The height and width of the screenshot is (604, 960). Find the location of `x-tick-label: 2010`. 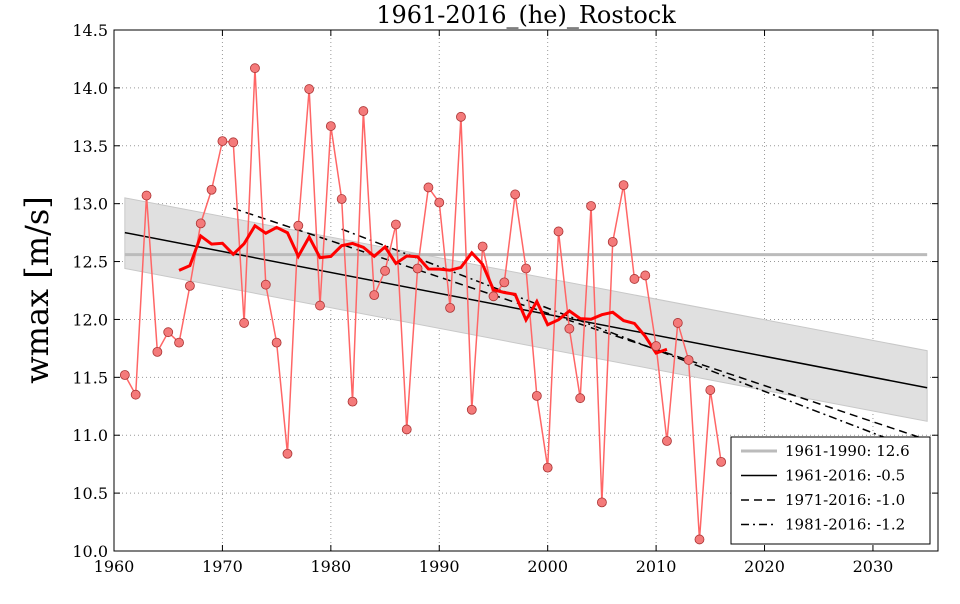

x-tick-label: 2010 is located at coordinates (656, 566).